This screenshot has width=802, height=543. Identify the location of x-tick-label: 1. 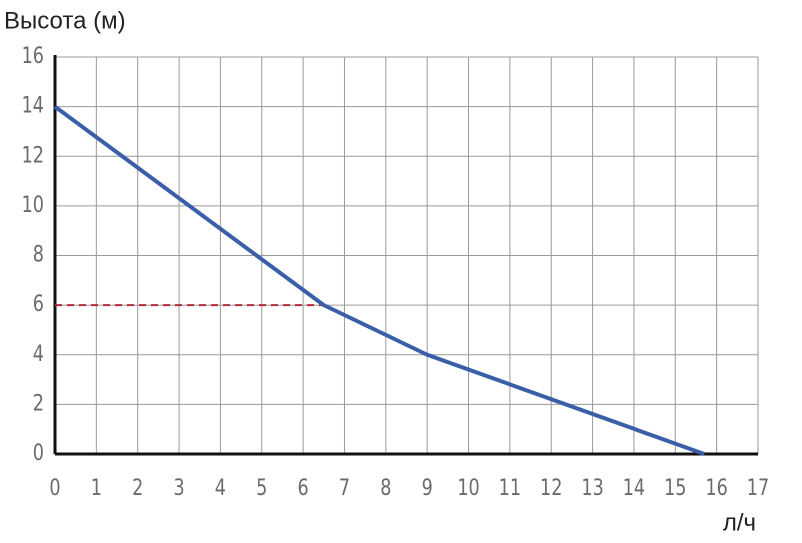
(96, 487).